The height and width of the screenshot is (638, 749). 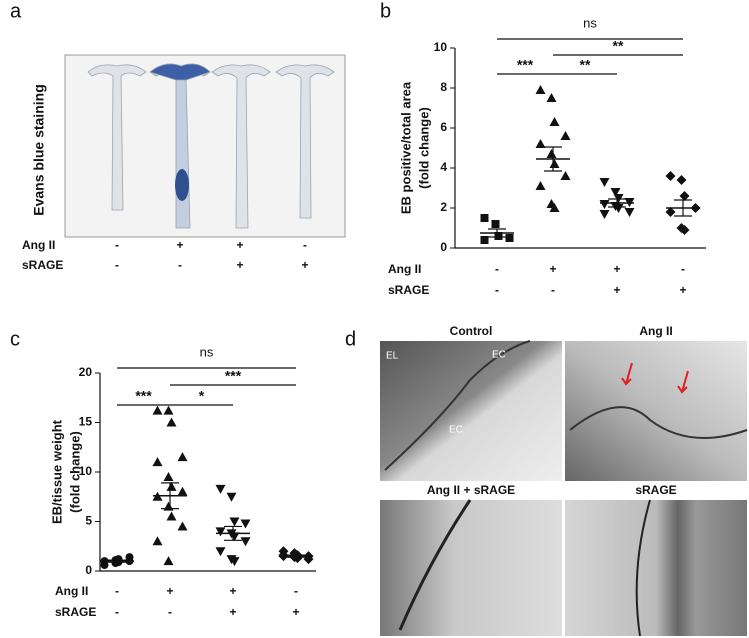 I want to click on y-axis-label: EB/tissue weight, so click(x=56, y=471).